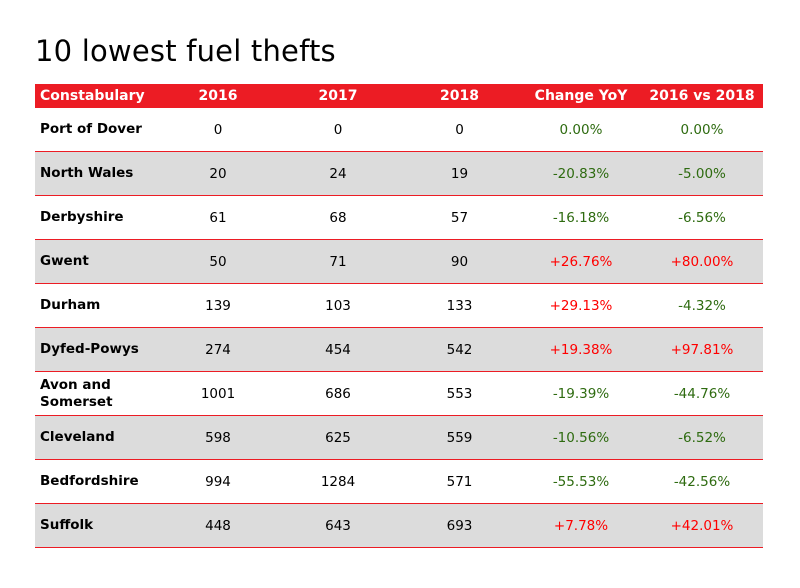  What do you see at coordinates (76, 393) in the screenshot?
I see `cell-constabulary: Avon and Somerset` at bounding box center [76, 393].